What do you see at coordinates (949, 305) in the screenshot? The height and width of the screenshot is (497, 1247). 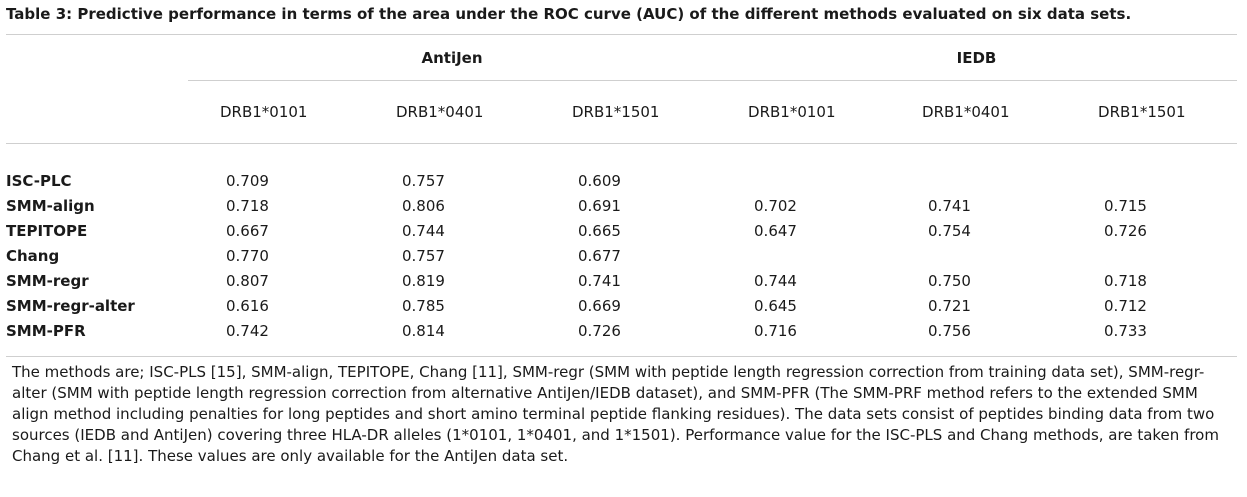 I see `auc-value: 0.721` at bounding box center [949, 305].